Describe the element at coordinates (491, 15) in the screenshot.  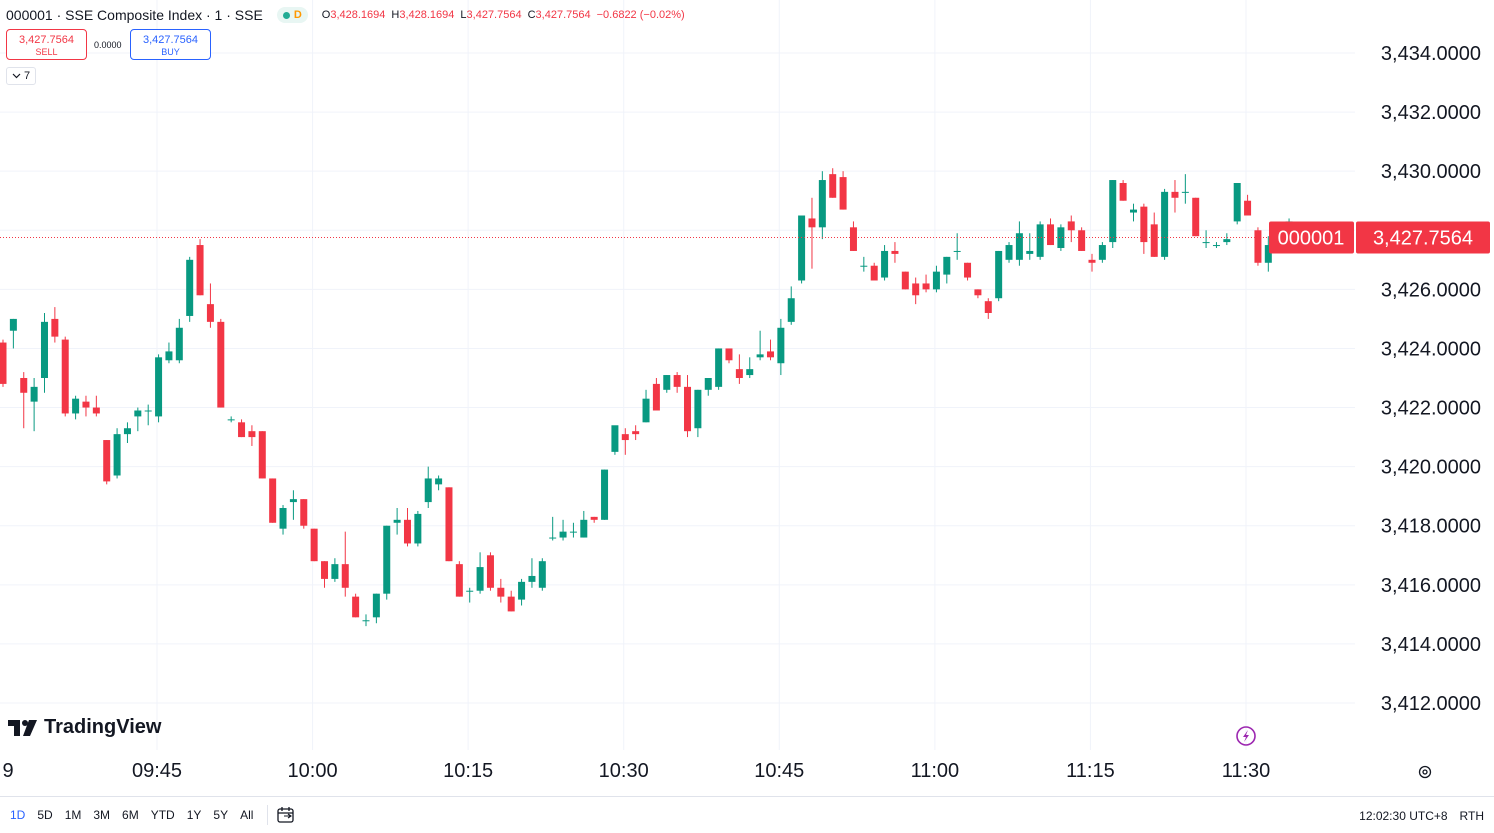
I see `ohlc-low: L3,427.7564` at that location.